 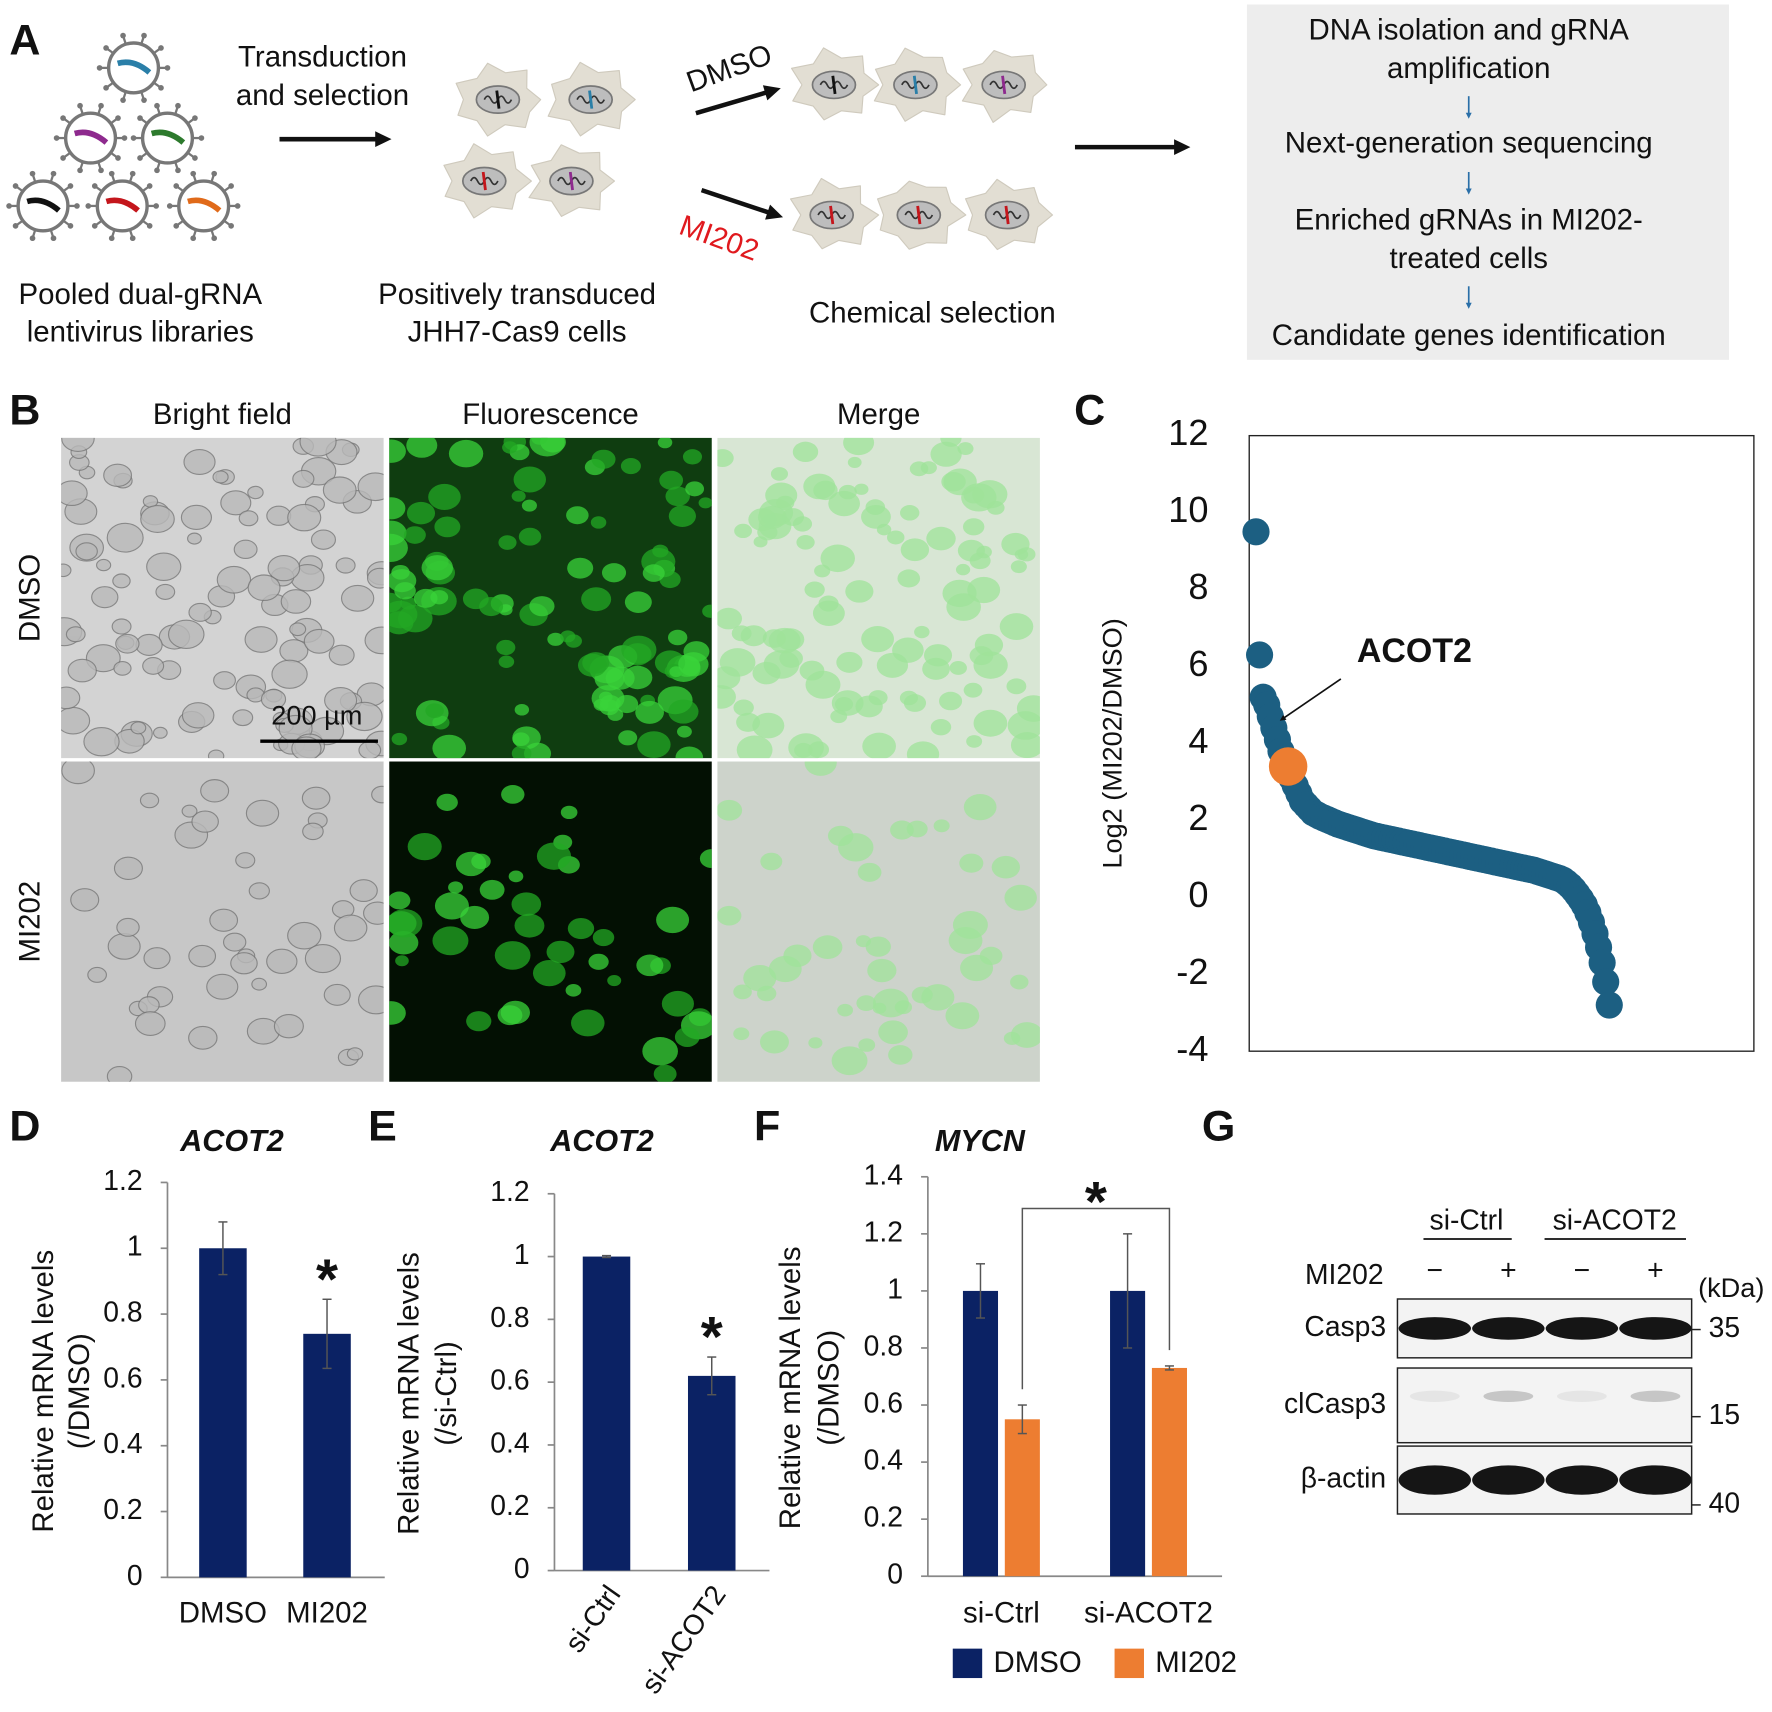 What do you see at coordinates (1218, 1127) in the screenshot?
I see `panel-label: G` at bounding box center [1218, 1127].